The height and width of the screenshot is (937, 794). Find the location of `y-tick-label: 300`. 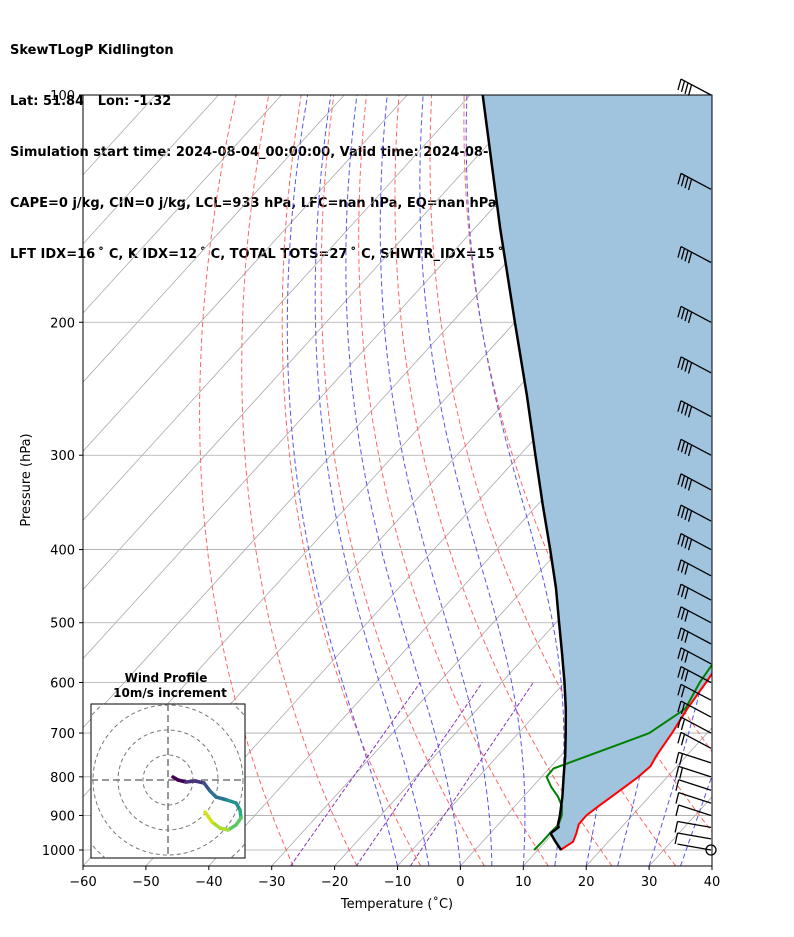

y-tick-label: 300 is located at coordinates (62, 456).